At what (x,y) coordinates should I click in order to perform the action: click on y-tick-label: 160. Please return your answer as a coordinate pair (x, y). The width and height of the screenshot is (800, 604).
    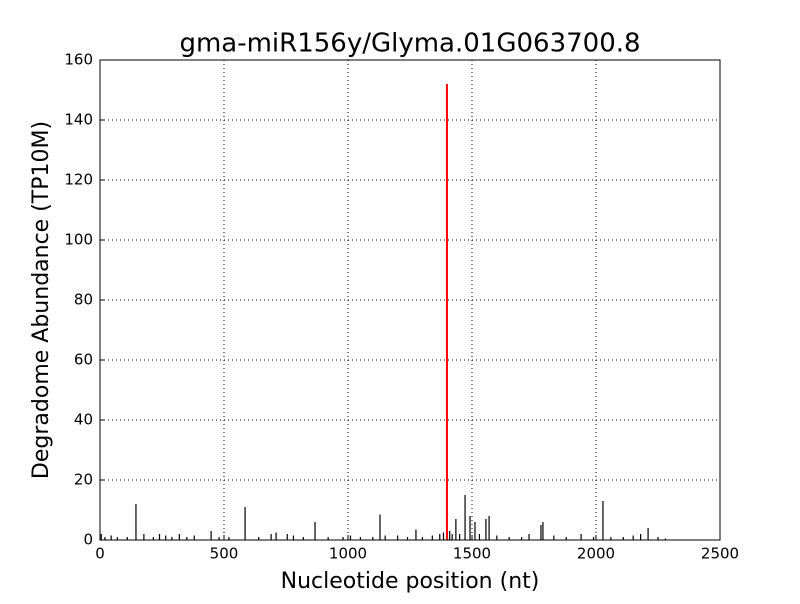
    Looking at the image, I should click on (78, 60).